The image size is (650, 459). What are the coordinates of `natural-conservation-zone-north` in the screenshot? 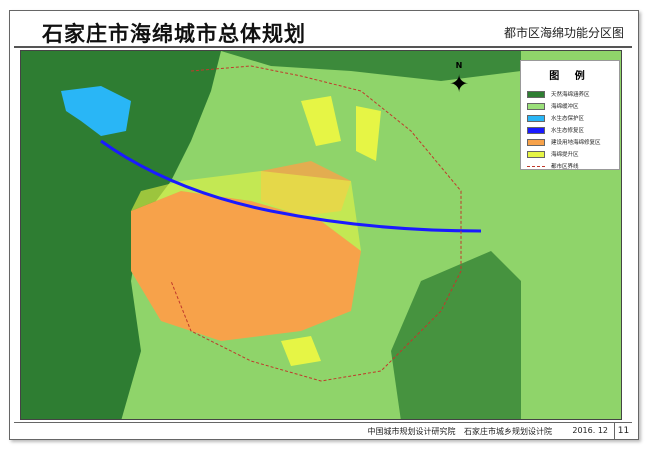 It's located at (371, 66).